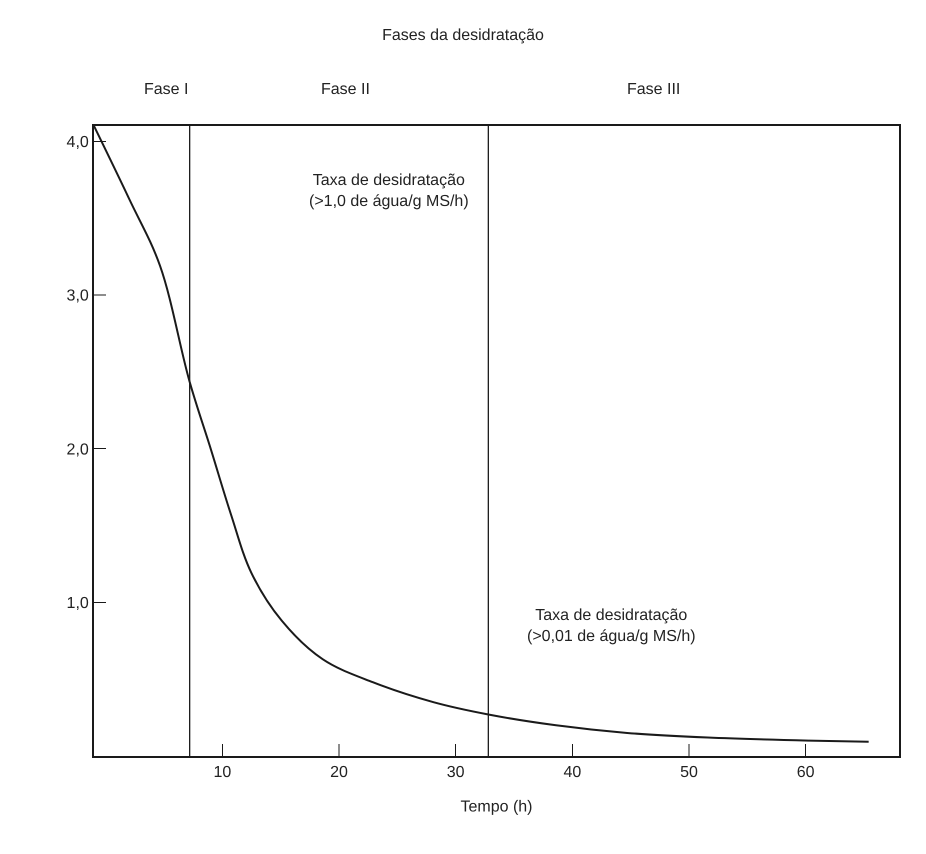  Describe the element at coordinates (77, 603) in the screenshot. I see `y-tick-label: 1,0` at that location.